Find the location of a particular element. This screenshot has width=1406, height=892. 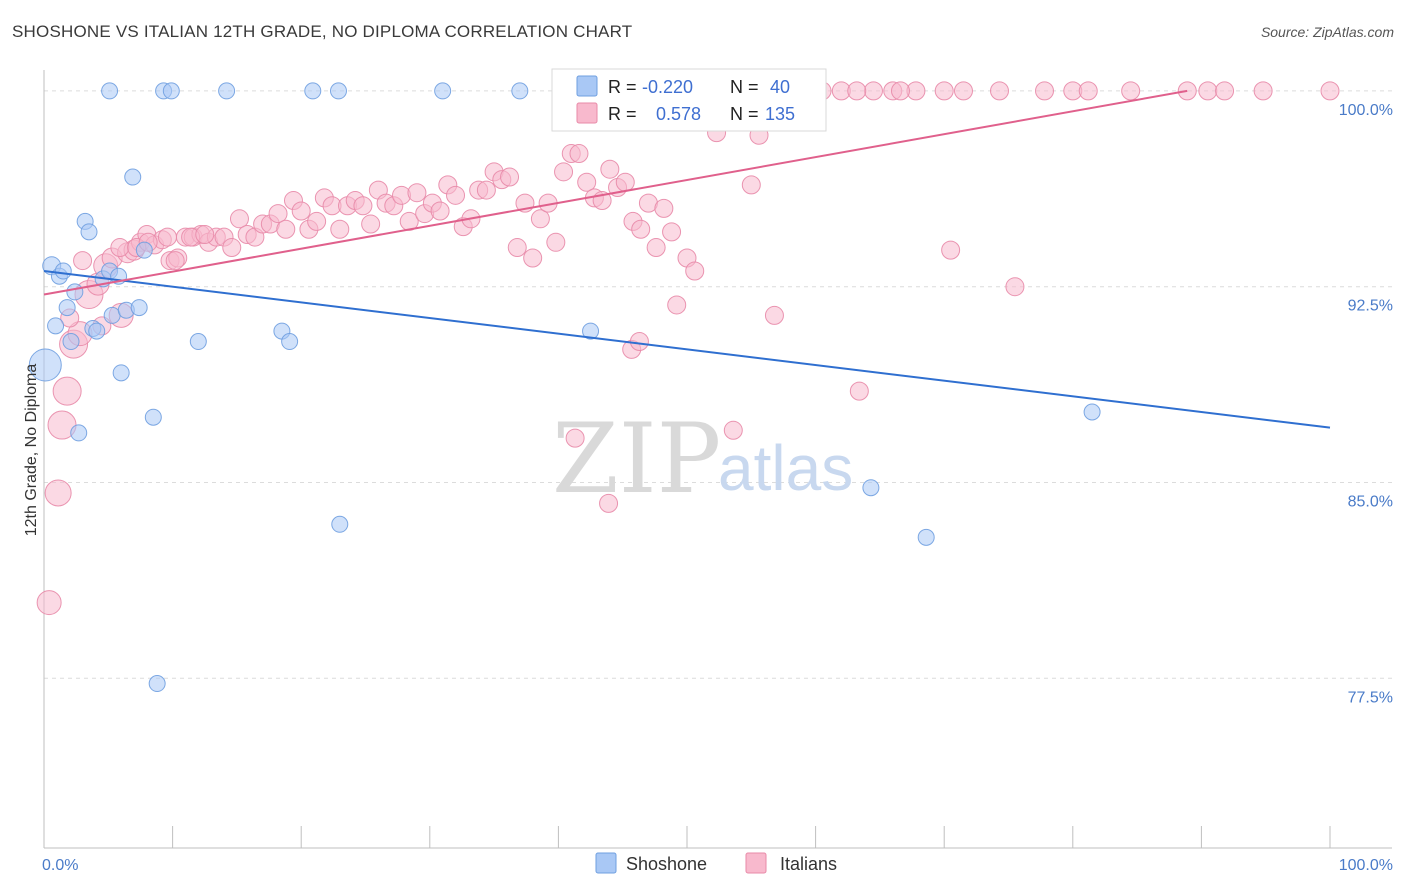

series-swatch-shoshone is located at coordinates (606, 863).